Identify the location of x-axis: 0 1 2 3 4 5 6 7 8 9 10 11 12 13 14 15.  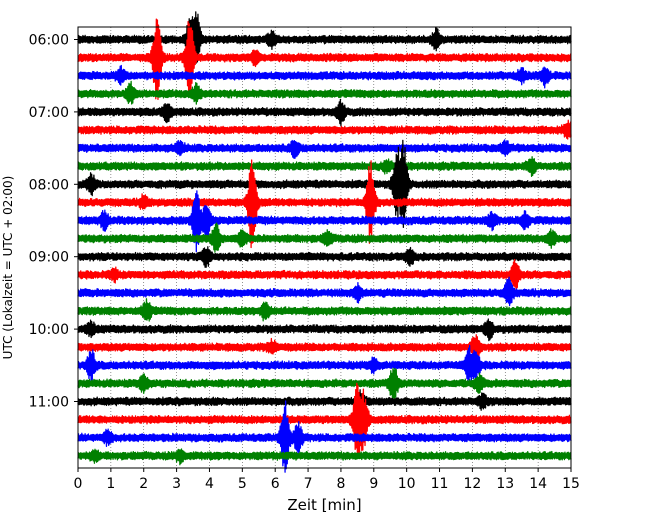
(327, 480).